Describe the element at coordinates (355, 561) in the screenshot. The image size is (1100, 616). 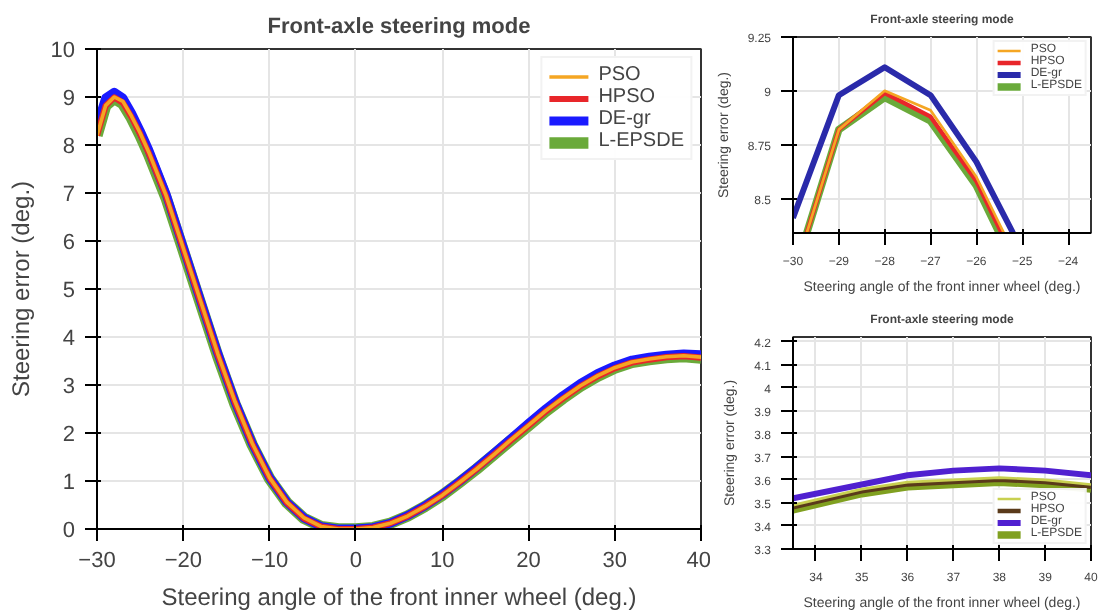
I see `x-tick-label: 0` at that location.